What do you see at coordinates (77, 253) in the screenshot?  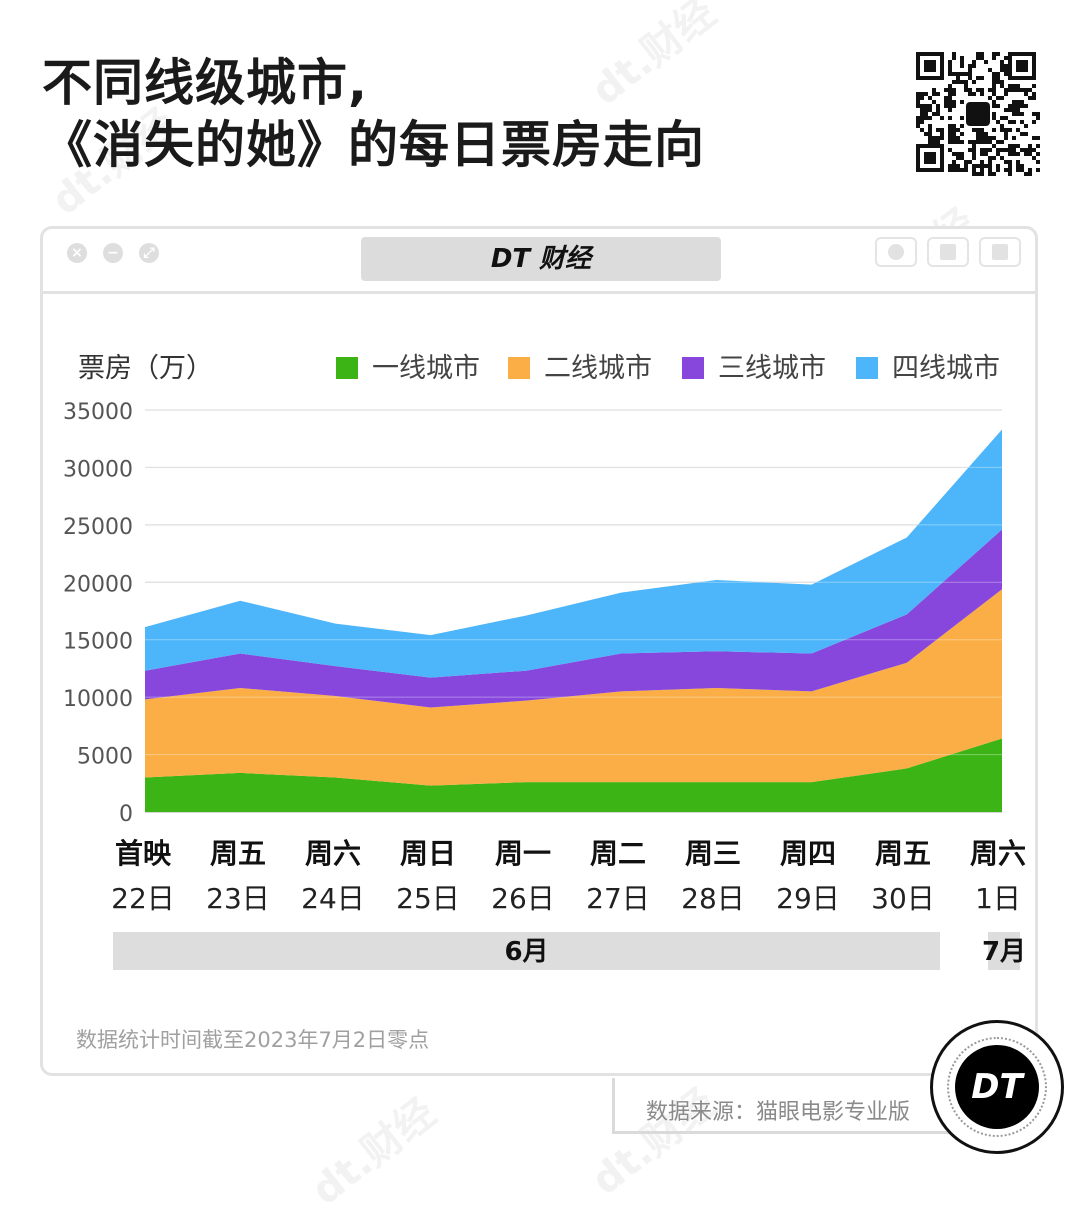 I see `close-icon: ×` at bounding box center [77, 253].